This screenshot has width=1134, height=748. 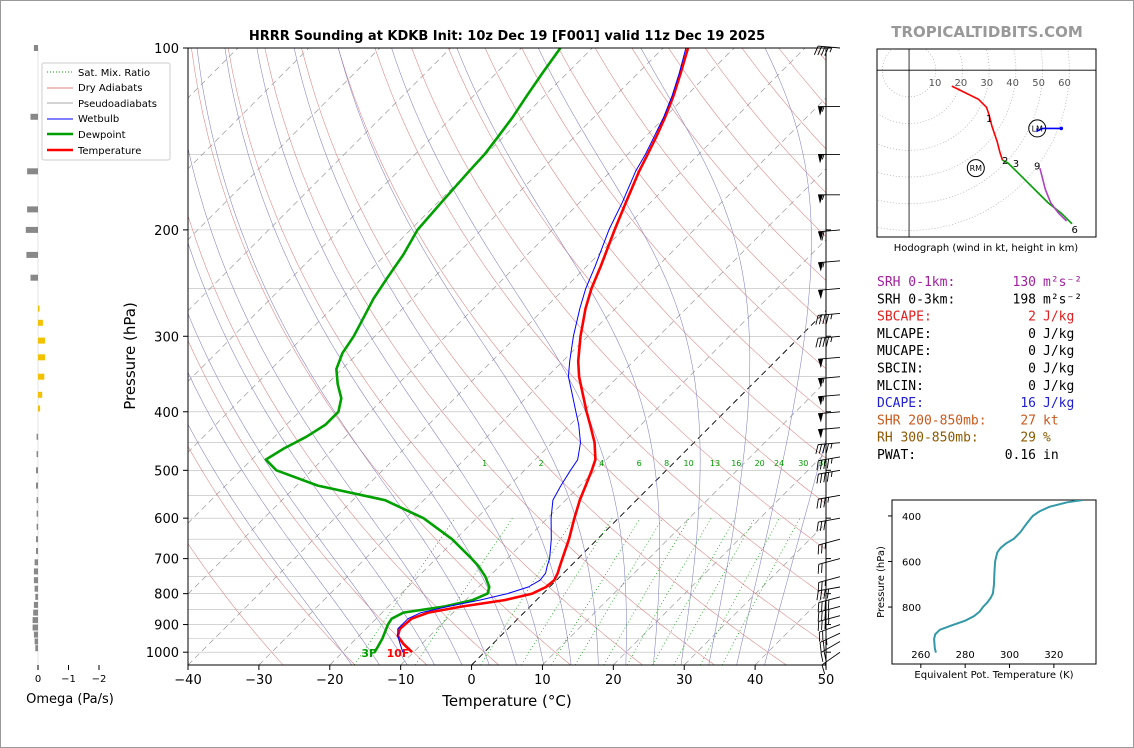 What do you see at coordinates (166, 471) in the screenshot?
I see `y-tick-label: 500` at bounding box center [166, 471].